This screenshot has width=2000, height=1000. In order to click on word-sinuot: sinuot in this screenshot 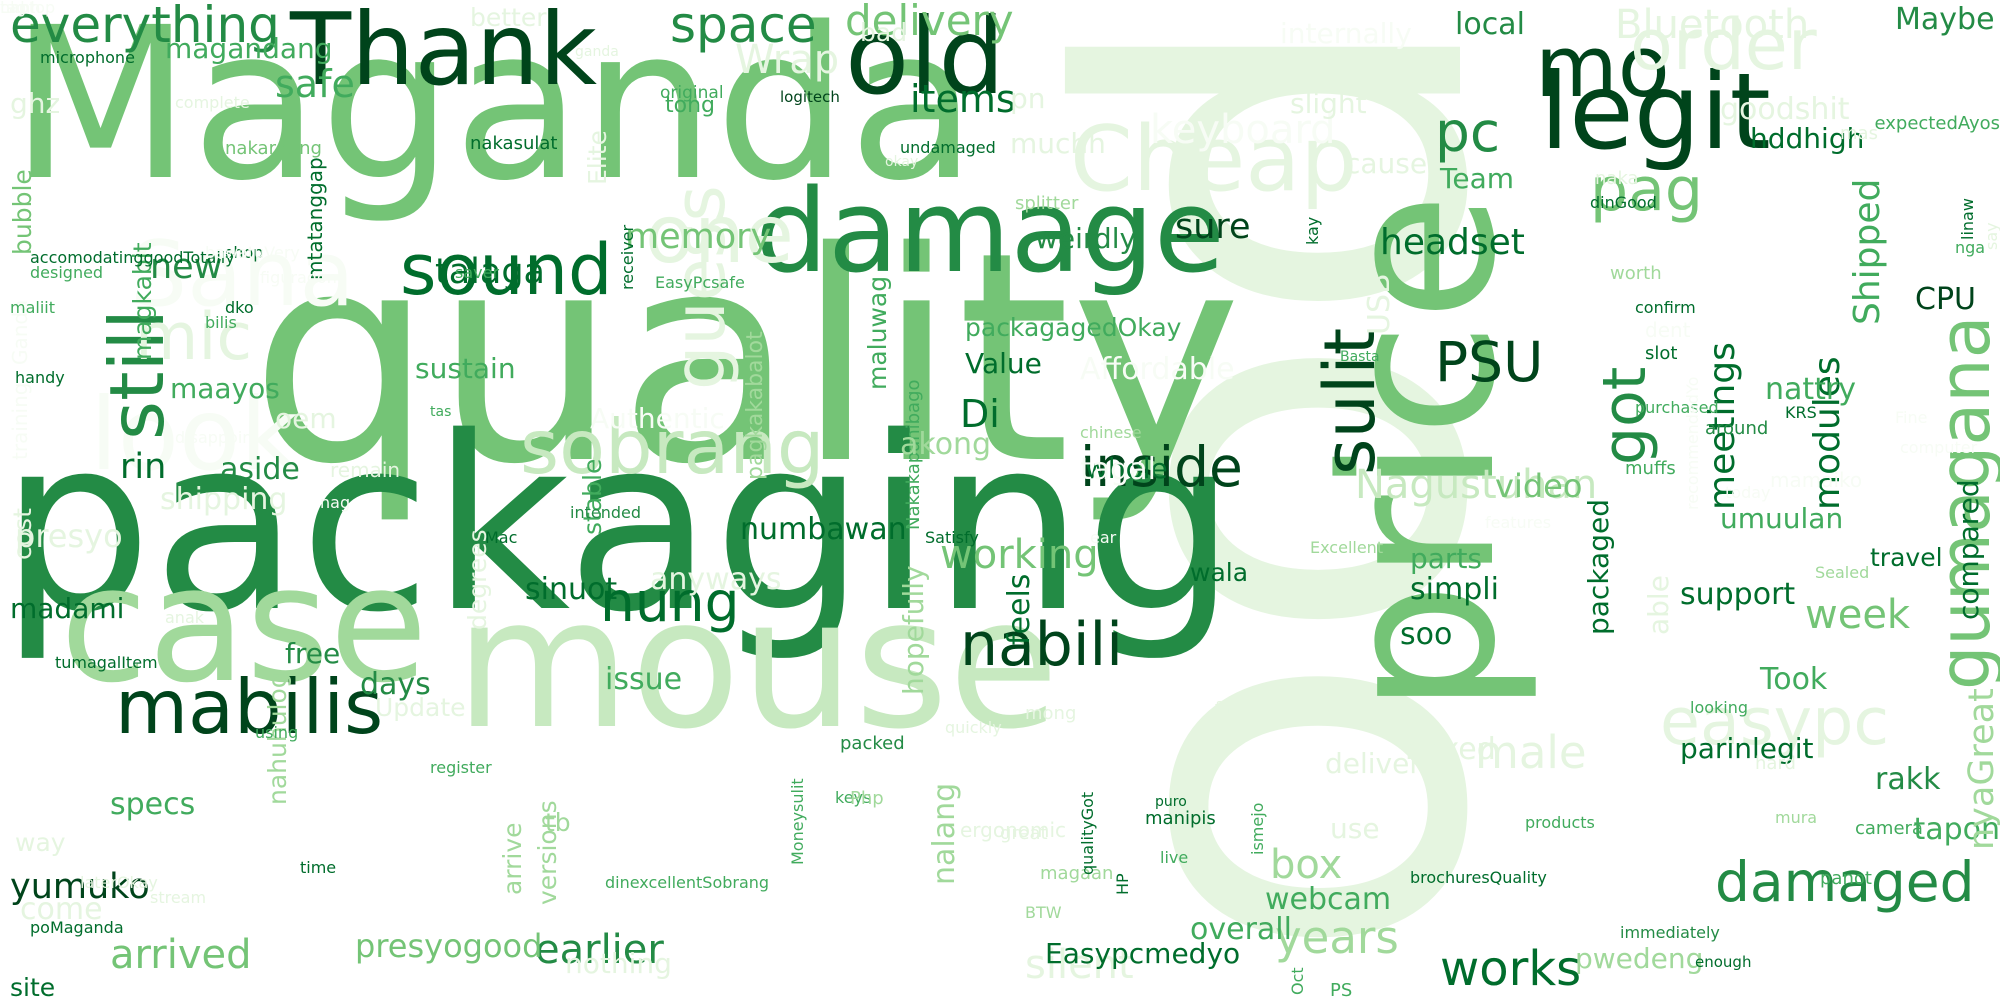, I will do `click(571, 589)`.